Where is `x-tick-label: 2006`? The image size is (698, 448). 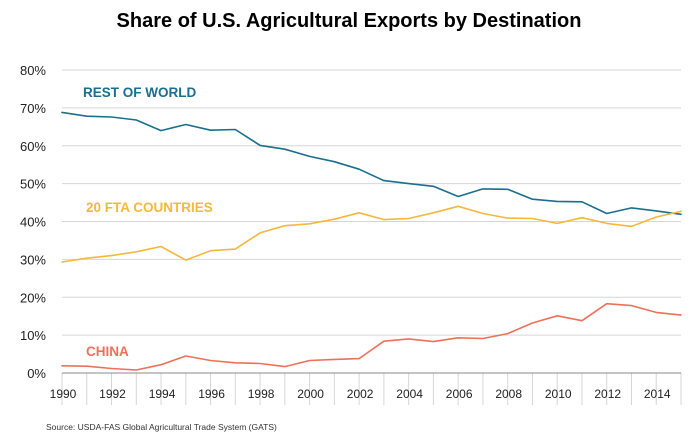 x-tick-label: 2006 is located at coordinates (459, 394).